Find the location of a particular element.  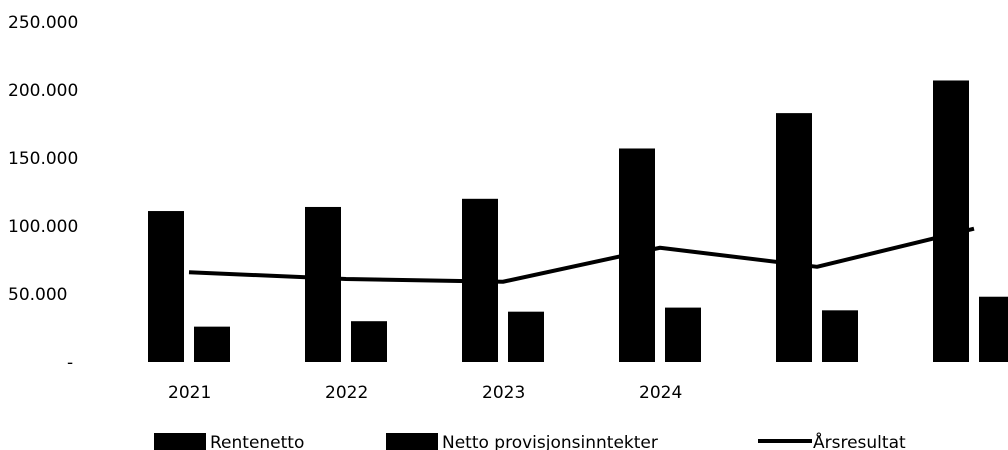

x-axis: 2021 2022 2023 2024 is located at coordinates (425, 393).